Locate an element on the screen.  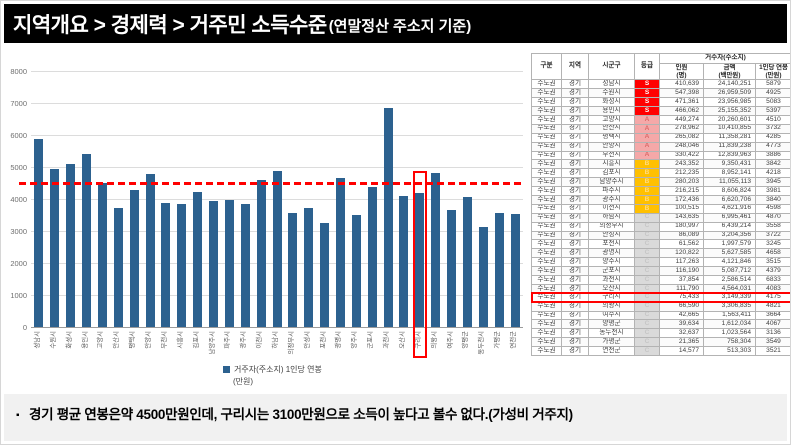
sub-header-1: 인원 (명) is located at coordinates (681, 71).